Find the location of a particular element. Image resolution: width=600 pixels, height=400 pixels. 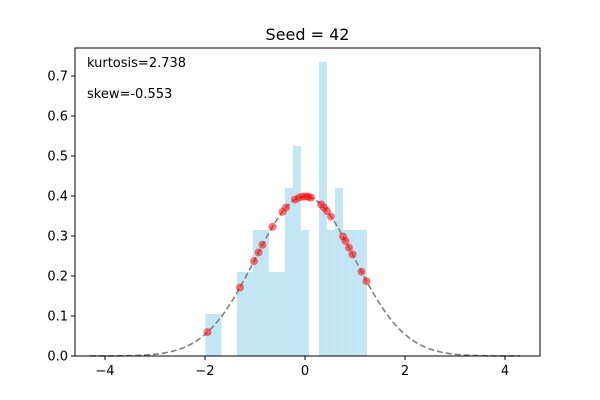

skew-annotation: skew=-0.553 is located at coordinates (129, 94).